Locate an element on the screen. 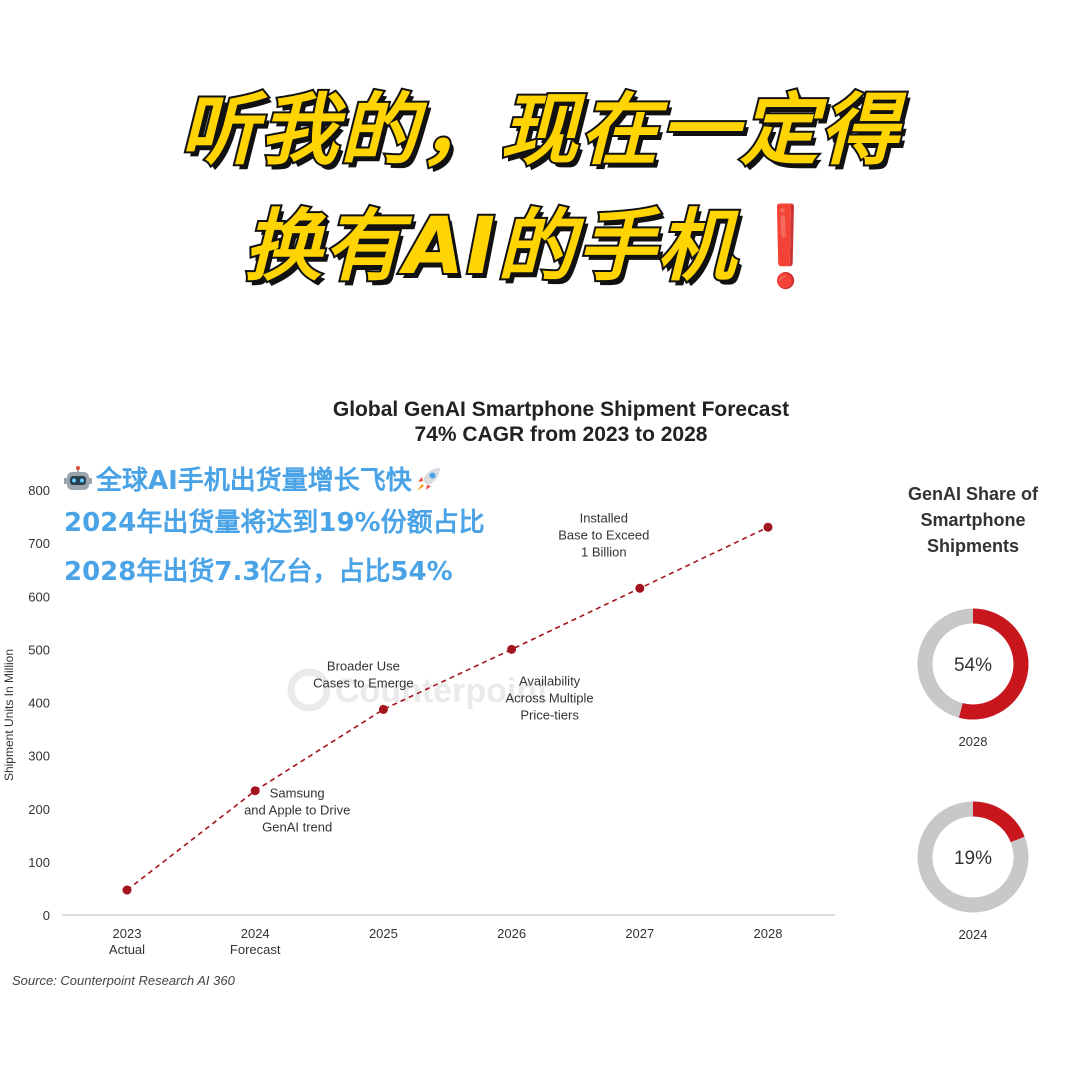 Image resolution: width=1080 pixels, height=1080 pixels. donut-charts: 54% 2028 19% 2024 is located at coordinates (973, 775).